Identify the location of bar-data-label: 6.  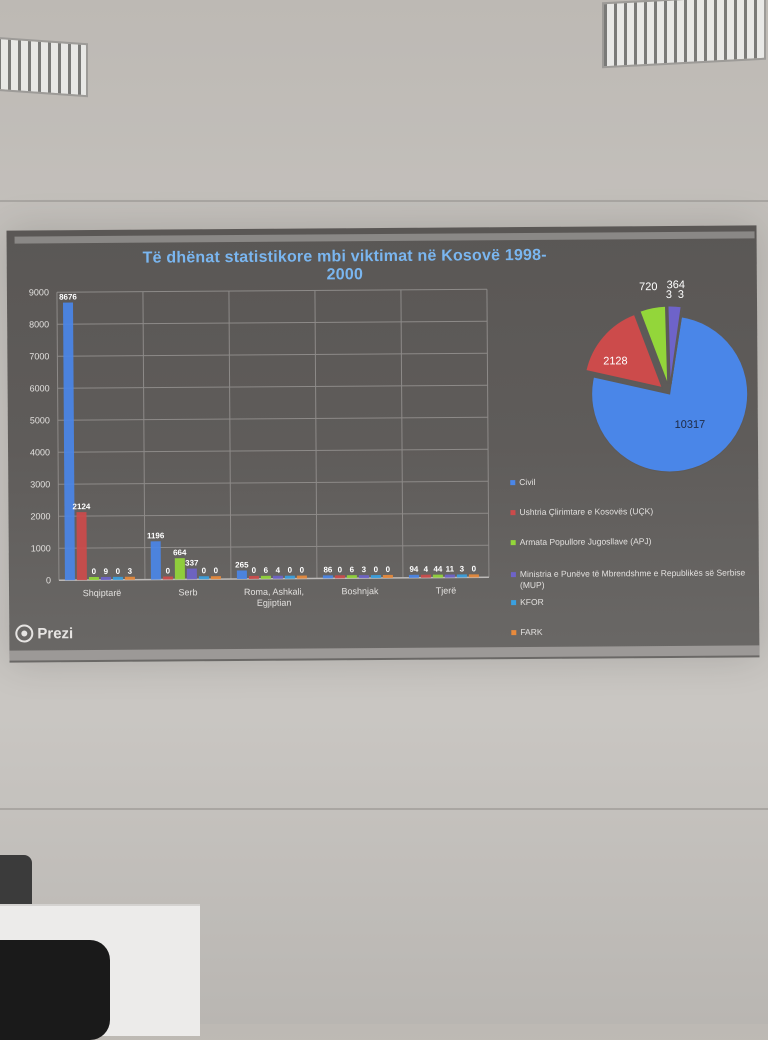
(352, 569).